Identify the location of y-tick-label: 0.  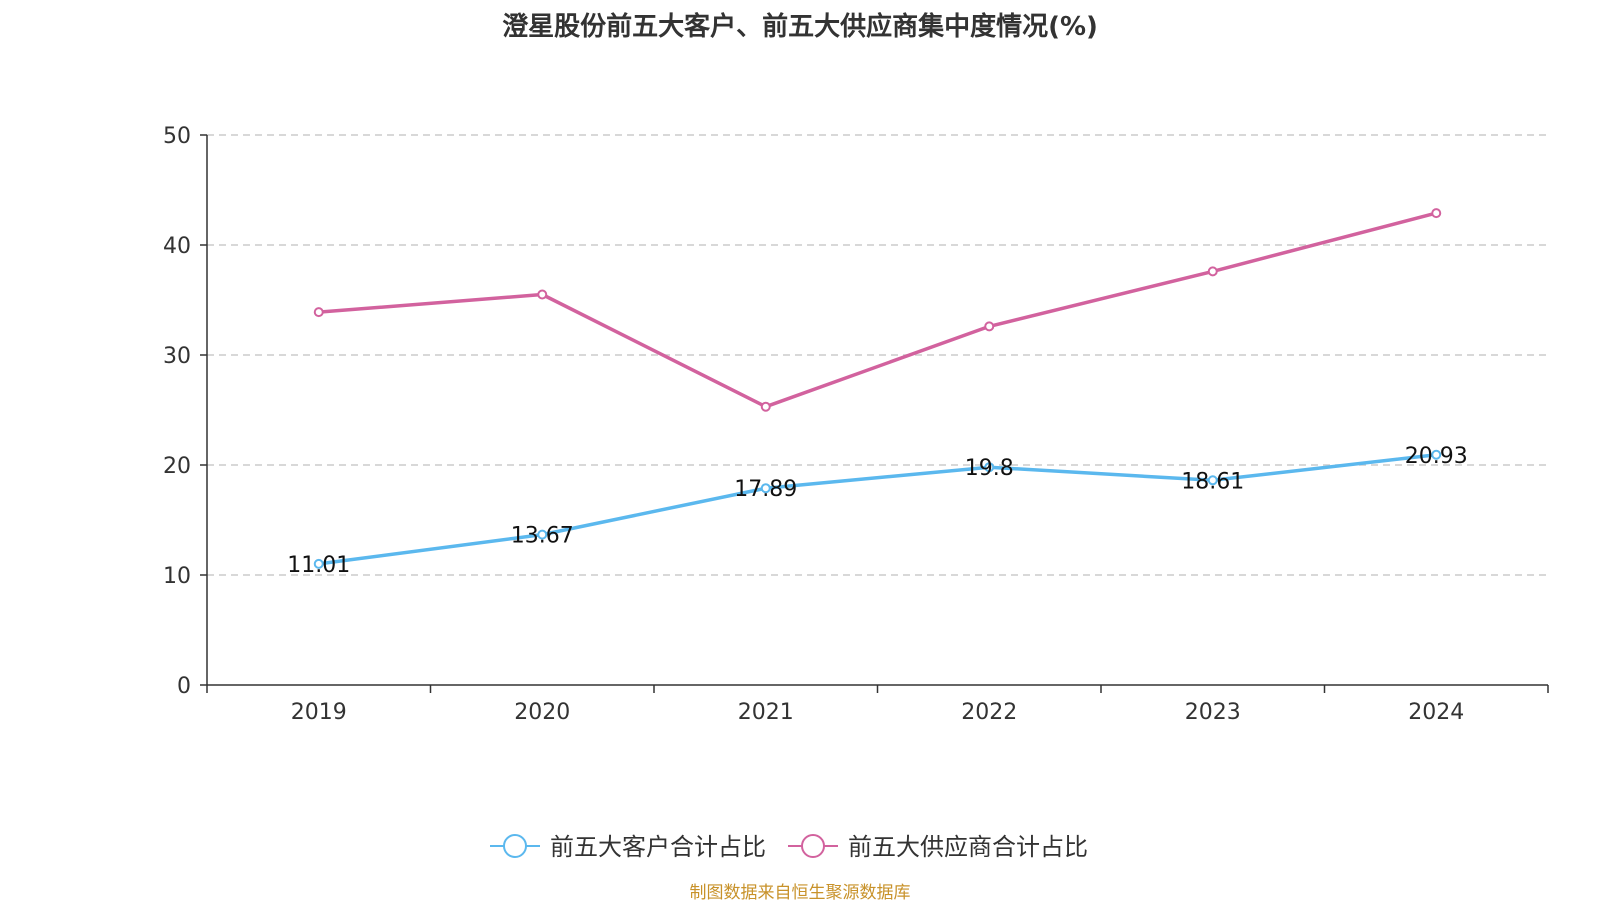
(184, 686).